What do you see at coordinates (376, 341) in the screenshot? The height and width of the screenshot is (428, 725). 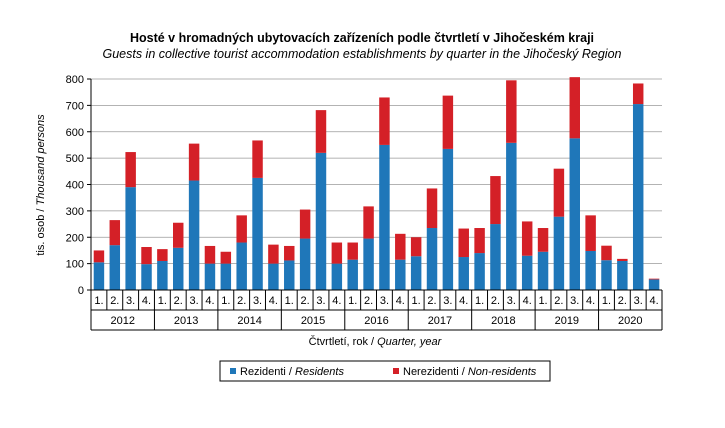 I see `x-axis-label: Čtvrtletí, rok / Quarter, year` at bounding box center [376, 341].